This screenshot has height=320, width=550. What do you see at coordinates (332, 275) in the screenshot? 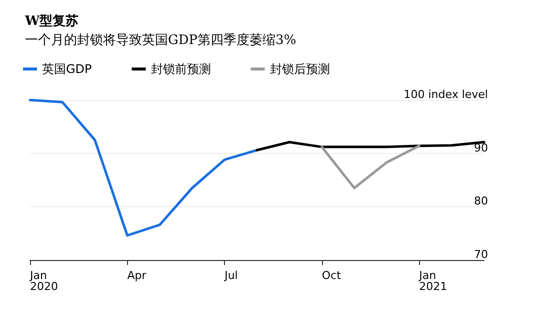
I see `x-tick-label: Oct` at bounding box center [332, 275].